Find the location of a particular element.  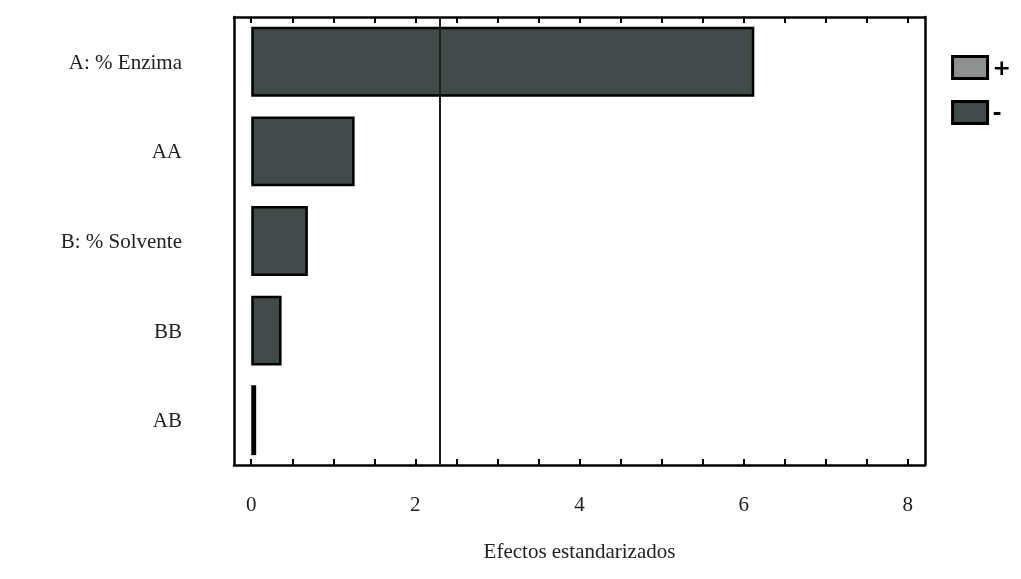

y-tick-label: B: % Solvente is located at coordinates (121, 241).